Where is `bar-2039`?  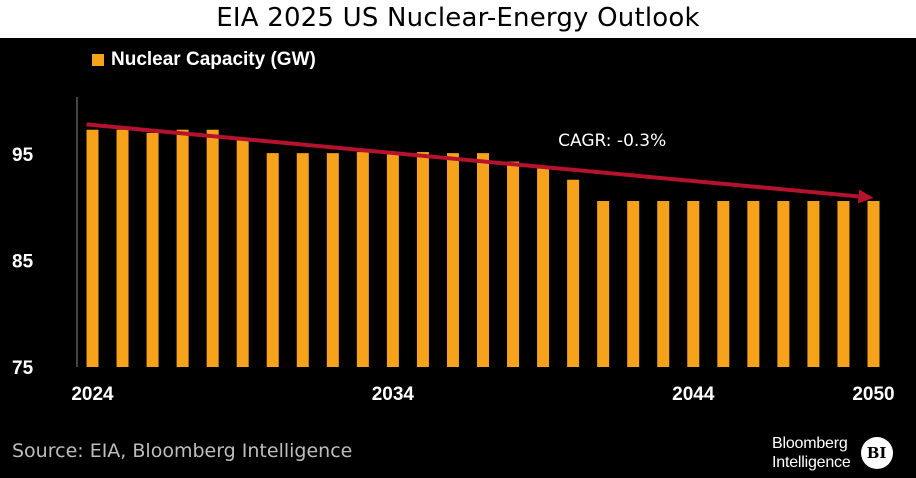 bar-2039 is located at coordinates (543, 266).